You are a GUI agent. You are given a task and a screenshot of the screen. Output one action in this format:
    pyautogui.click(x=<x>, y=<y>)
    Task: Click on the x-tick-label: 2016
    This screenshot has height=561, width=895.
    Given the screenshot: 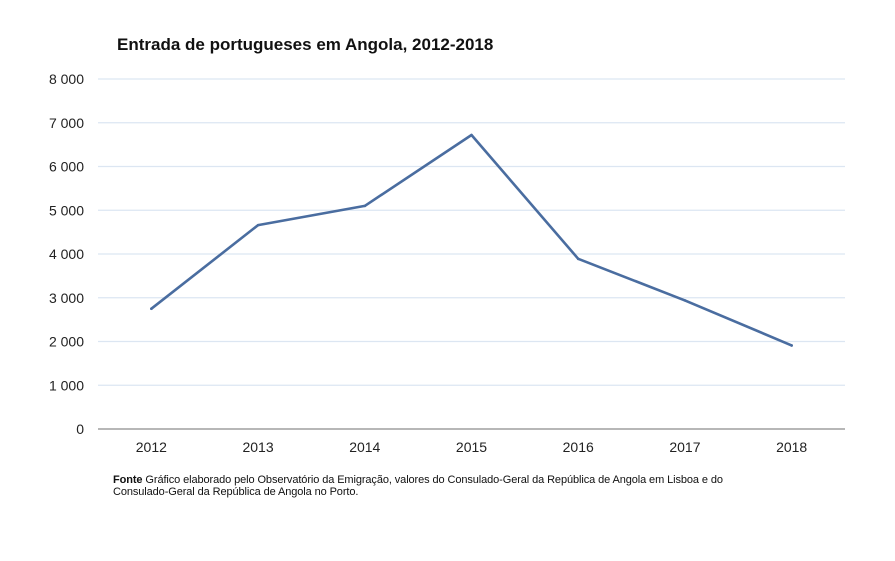 What is the action you would take?
    pyautogui.click(x=578, y=447)
    